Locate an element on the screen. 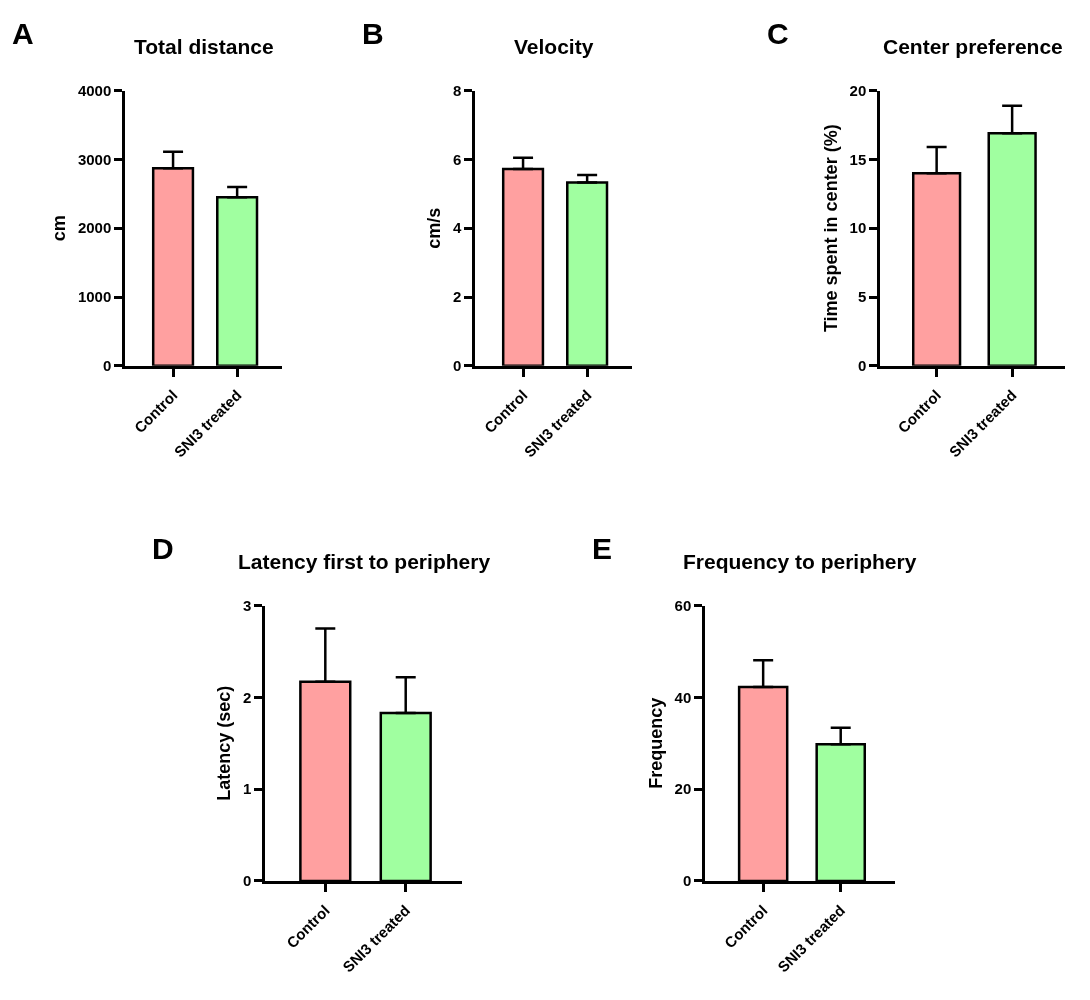  text: A is located at coordinates (23, 33).